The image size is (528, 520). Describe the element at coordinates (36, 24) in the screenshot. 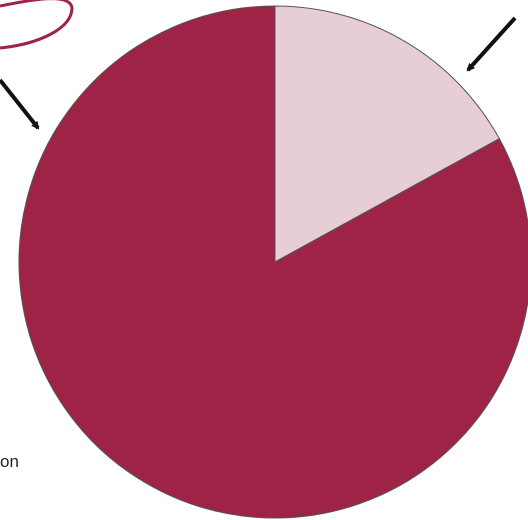

I see `callout-oval` at that location.